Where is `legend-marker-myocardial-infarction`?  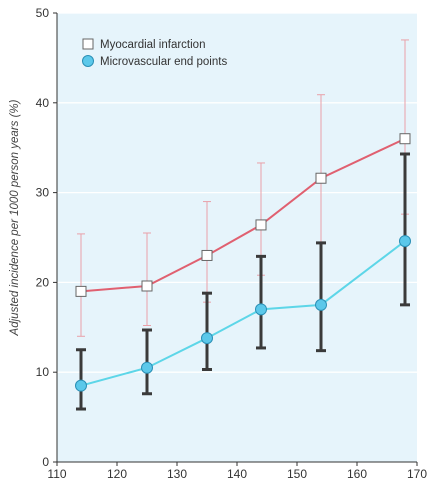 legend-marker-myocardial-infarction is located at coordinates (88, 44).